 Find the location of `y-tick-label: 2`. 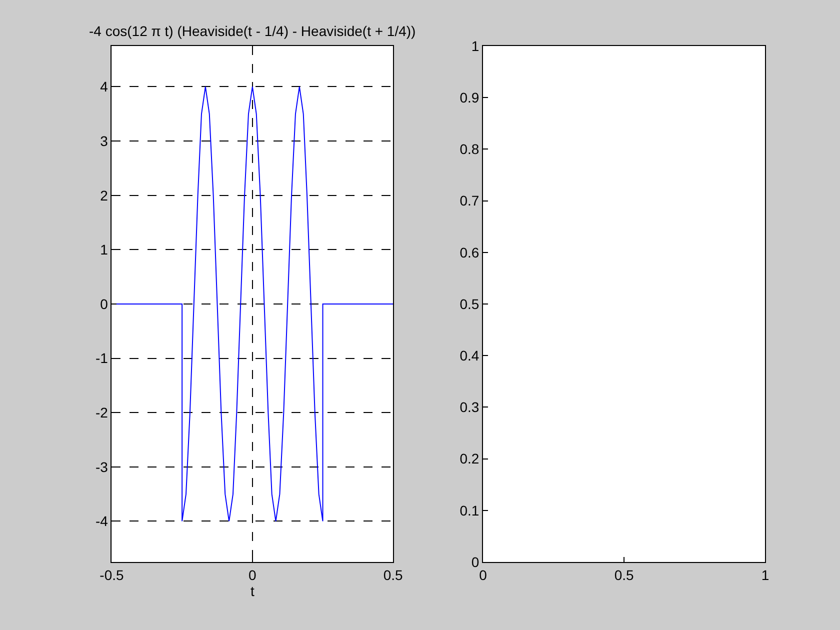

y-tick-label: 2 is located at coordinates (104, 195).